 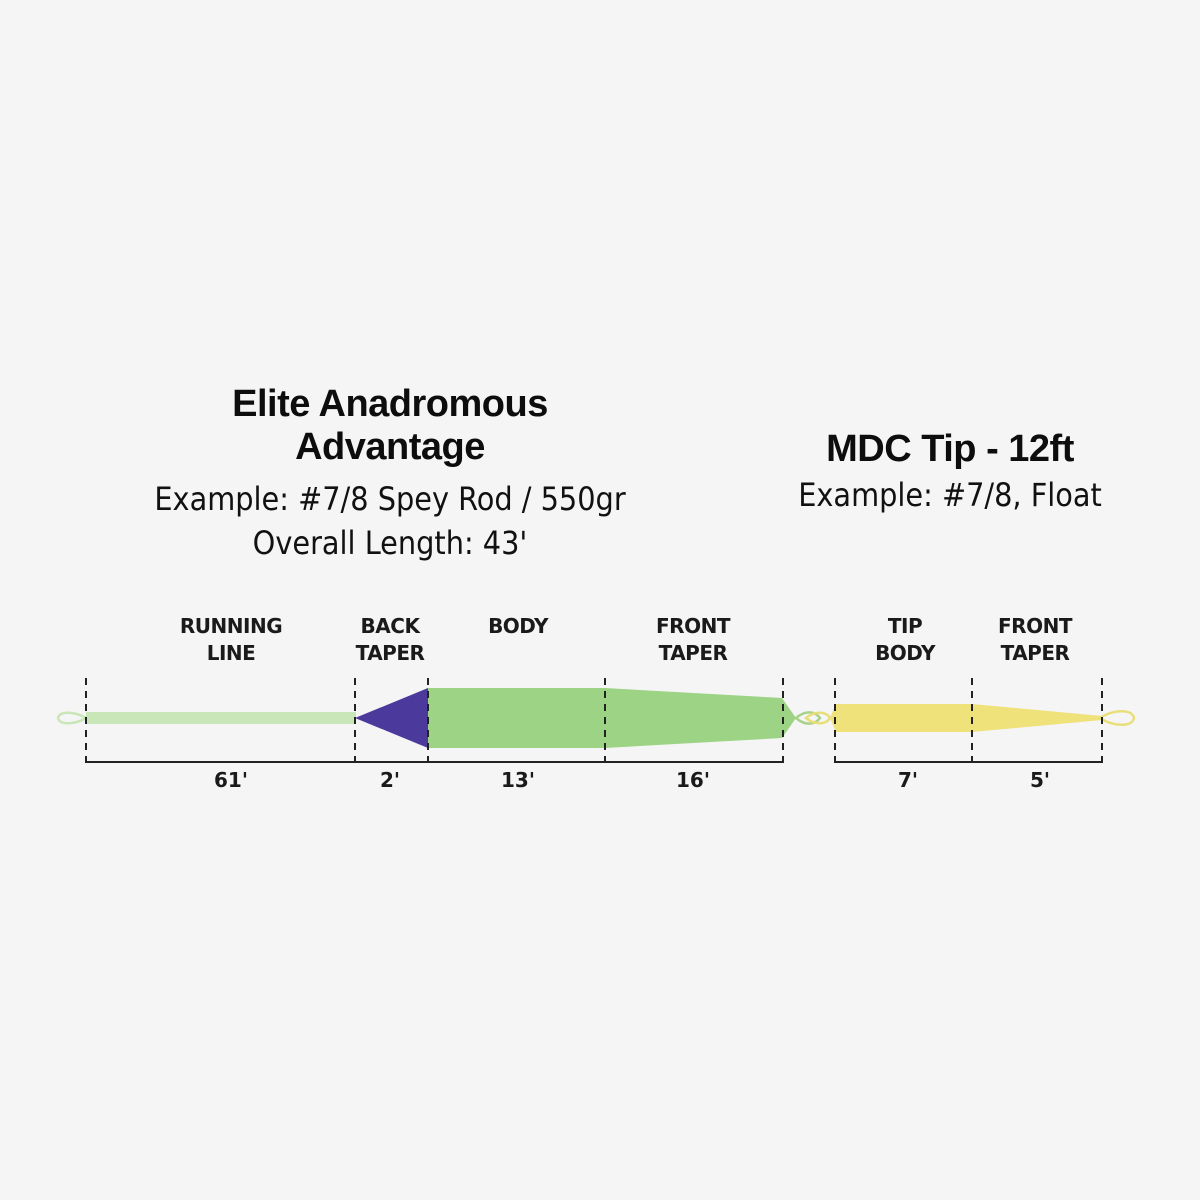 I want to click on segment-label-tip-body: TIP BODY, so click(x=905, y=640).